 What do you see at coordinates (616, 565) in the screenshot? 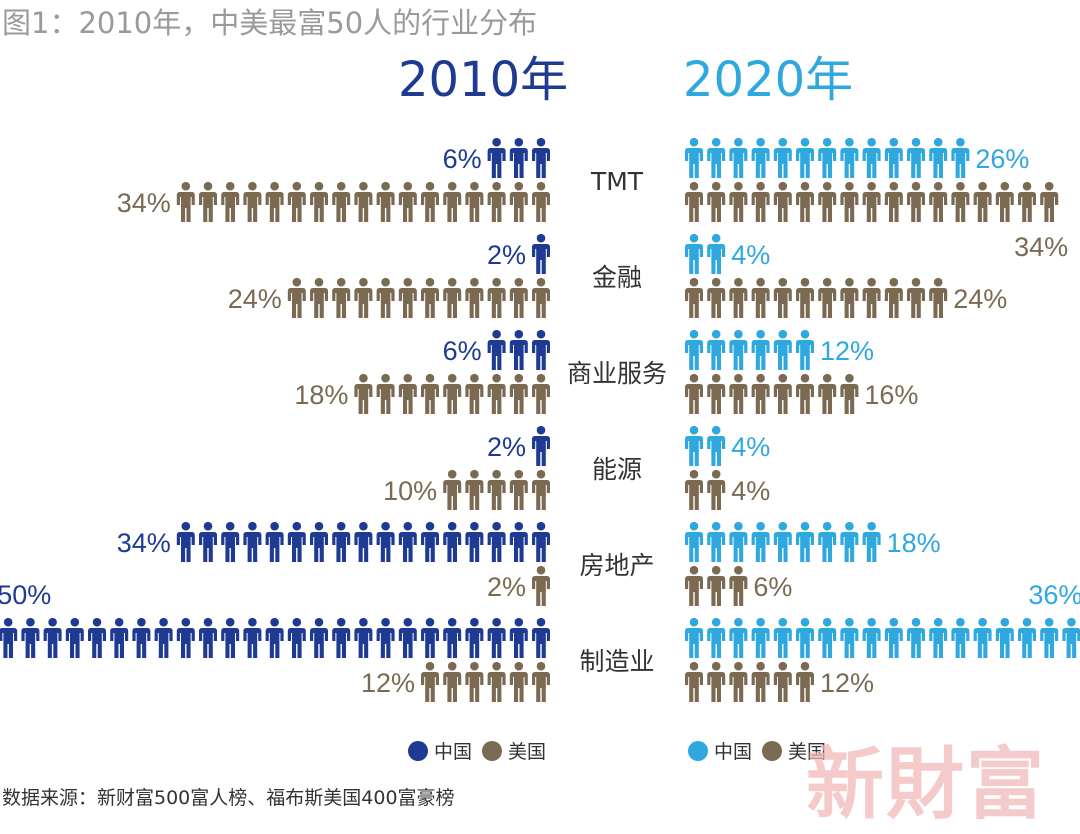
I see `category-label: 房地产` at bounding box center [616, 565].